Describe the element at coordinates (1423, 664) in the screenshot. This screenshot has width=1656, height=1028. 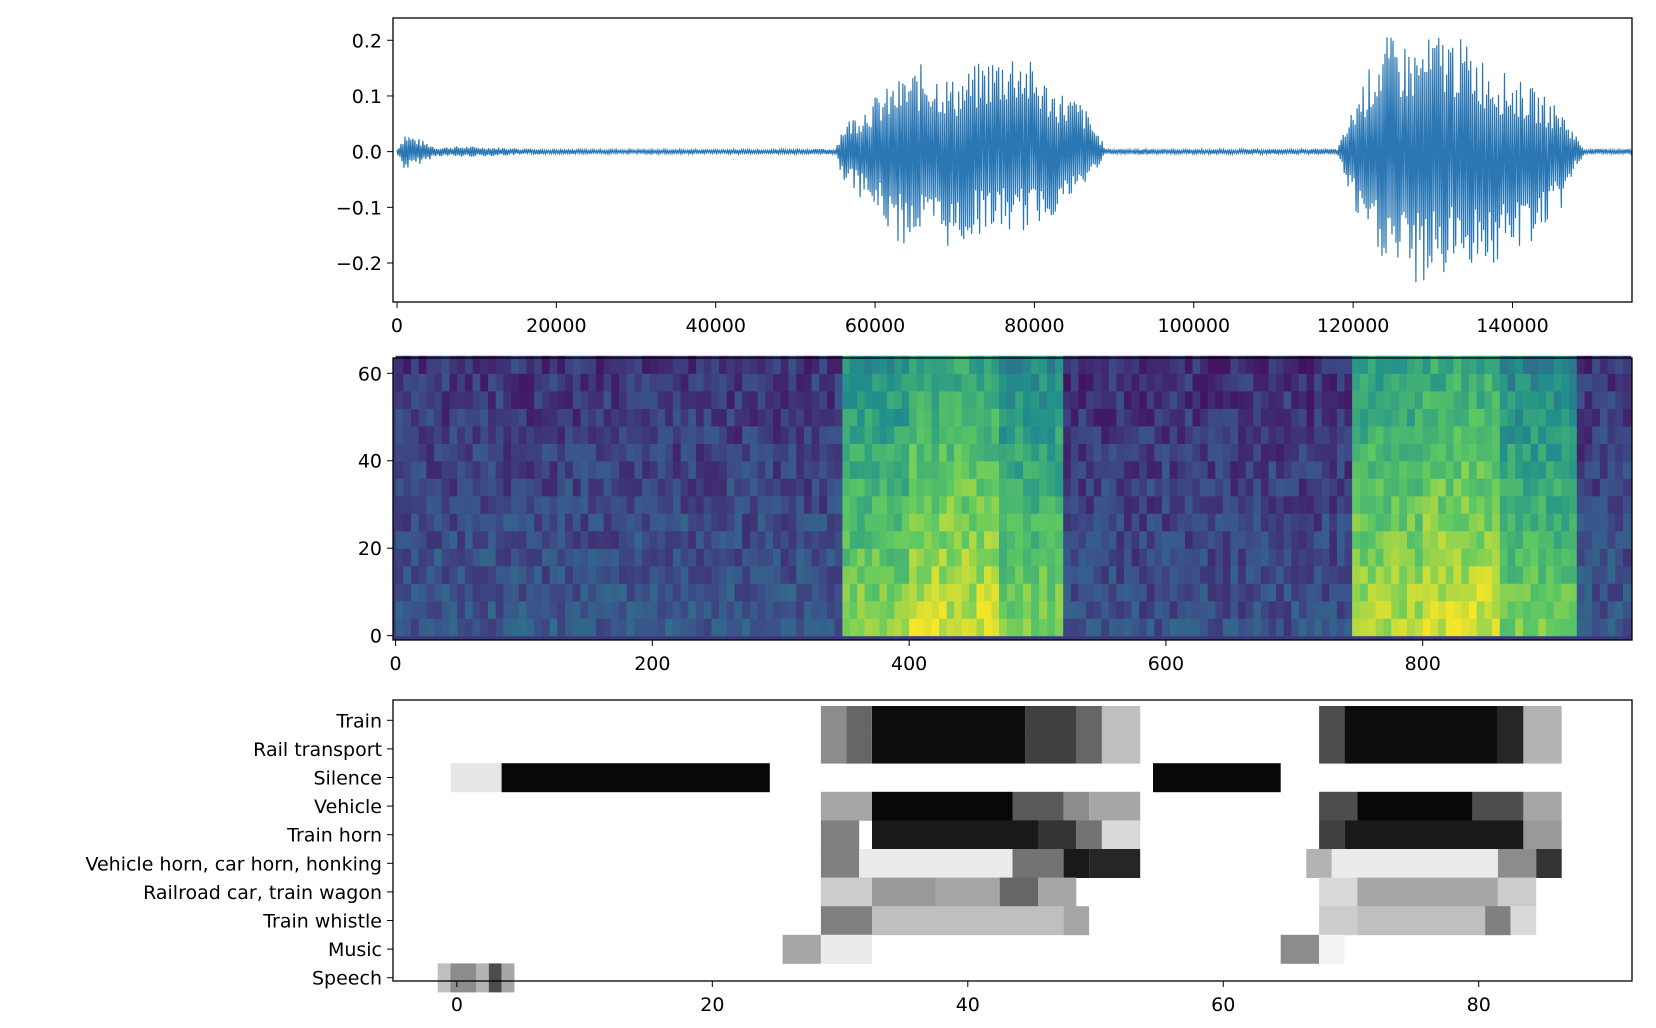
I see `x-tick-label: 800` at that location.